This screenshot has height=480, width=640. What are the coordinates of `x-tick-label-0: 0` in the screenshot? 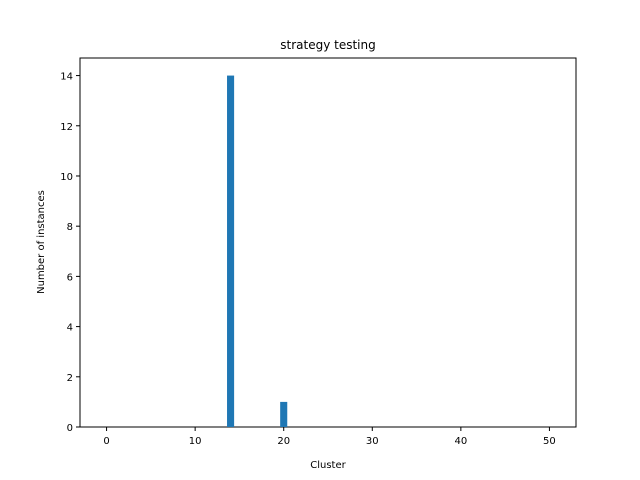 It's located at (106, 441).